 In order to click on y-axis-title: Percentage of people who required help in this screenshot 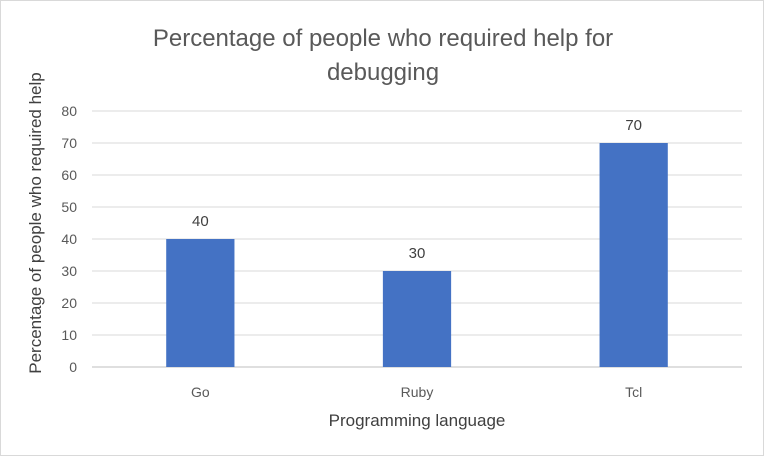, I will do `click(35, 223)`.